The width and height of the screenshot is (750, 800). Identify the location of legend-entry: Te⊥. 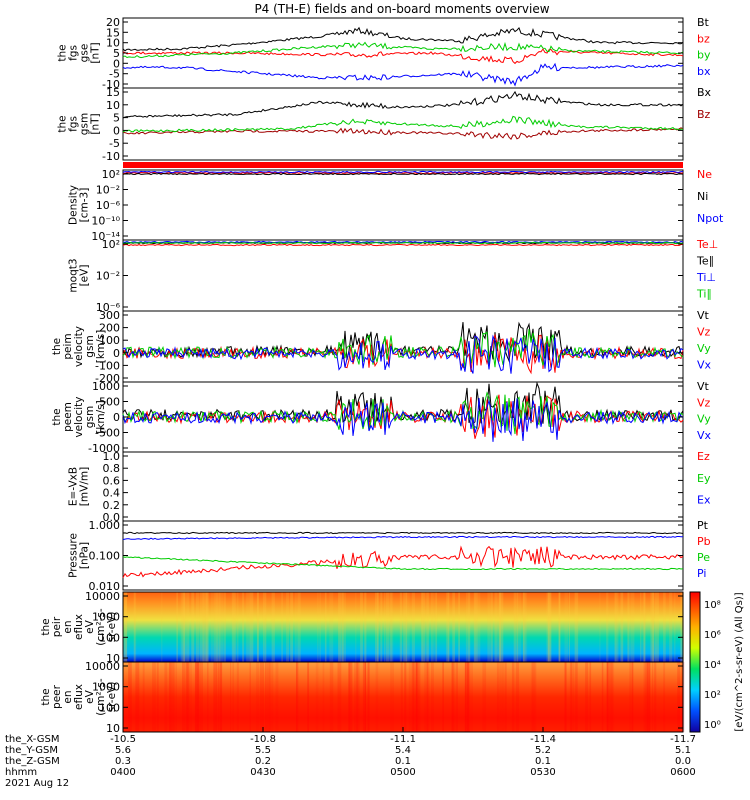
(707, 244).